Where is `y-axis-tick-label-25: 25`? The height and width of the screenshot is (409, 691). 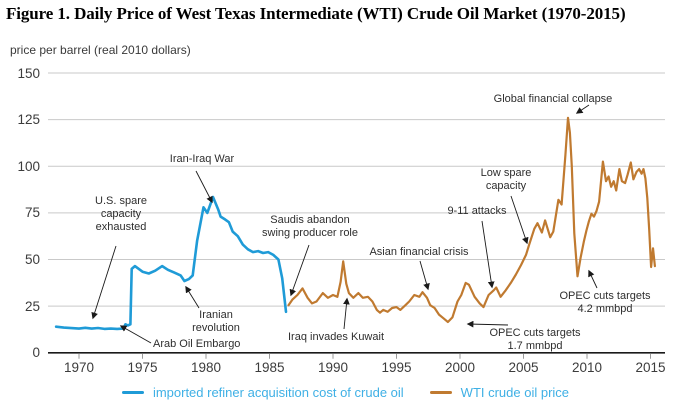
y-axis-tick-label-25: 25 is located at coordinates (32, 306).